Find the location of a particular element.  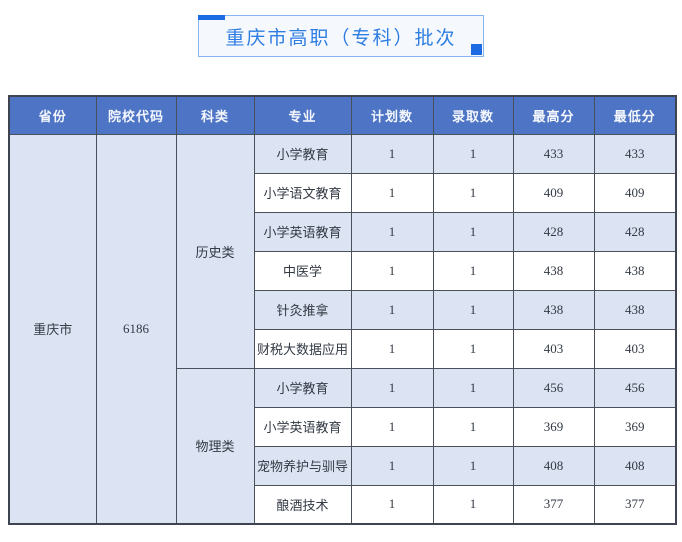

header-min-score: 最低分 is located at coordinates (635, 115).